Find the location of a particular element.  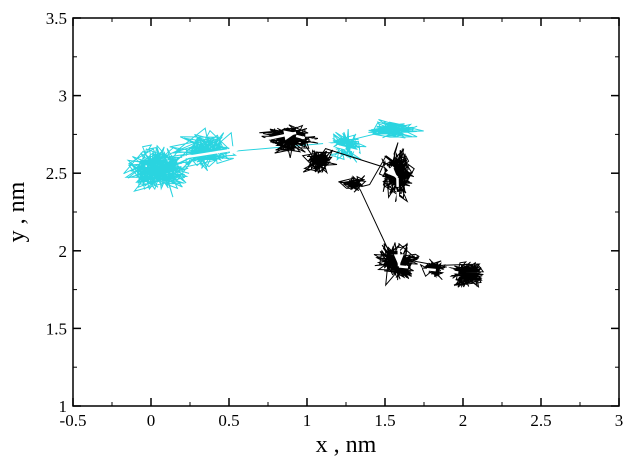

y-tick-label: 2 is located at coordinates (63, 251).